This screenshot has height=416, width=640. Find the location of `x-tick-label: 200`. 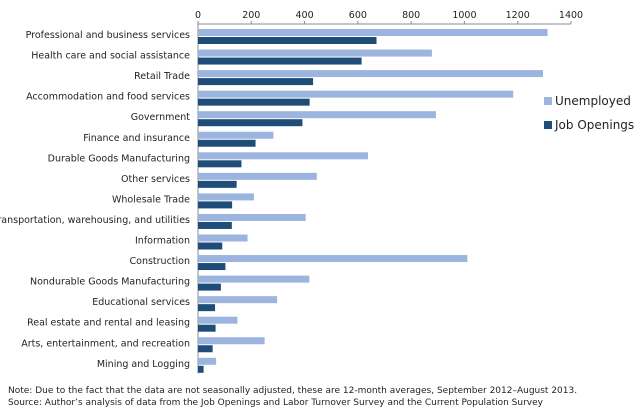

x-tick-label: 200 is located at coordinates (251, 15).